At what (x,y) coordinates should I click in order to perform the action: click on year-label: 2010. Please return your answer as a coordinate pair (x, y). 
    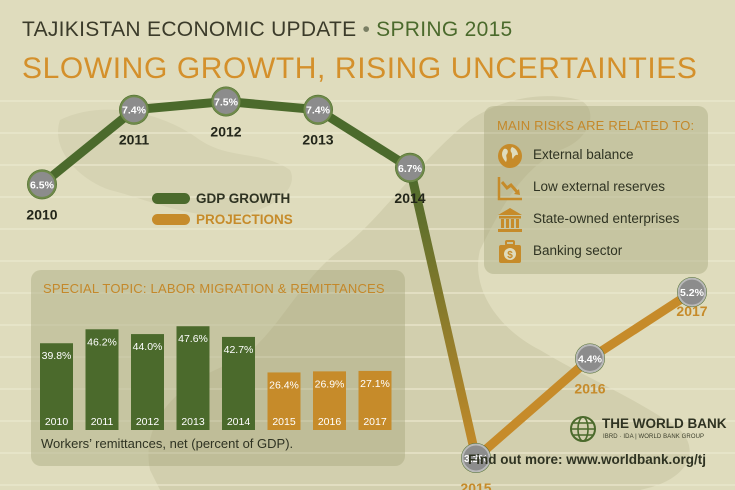
    Looking at the image, I should click on (41, 214).